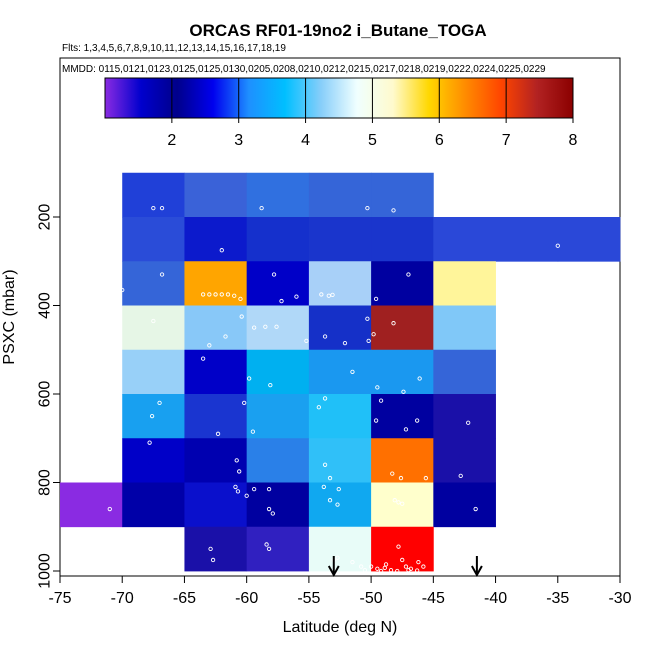 The width and height of the screenshot is (650, 650). What do you see at coordinates (45, 571) in the screenshot?
I see `y-tick-label: 1000` at bounding box center [45, 571].